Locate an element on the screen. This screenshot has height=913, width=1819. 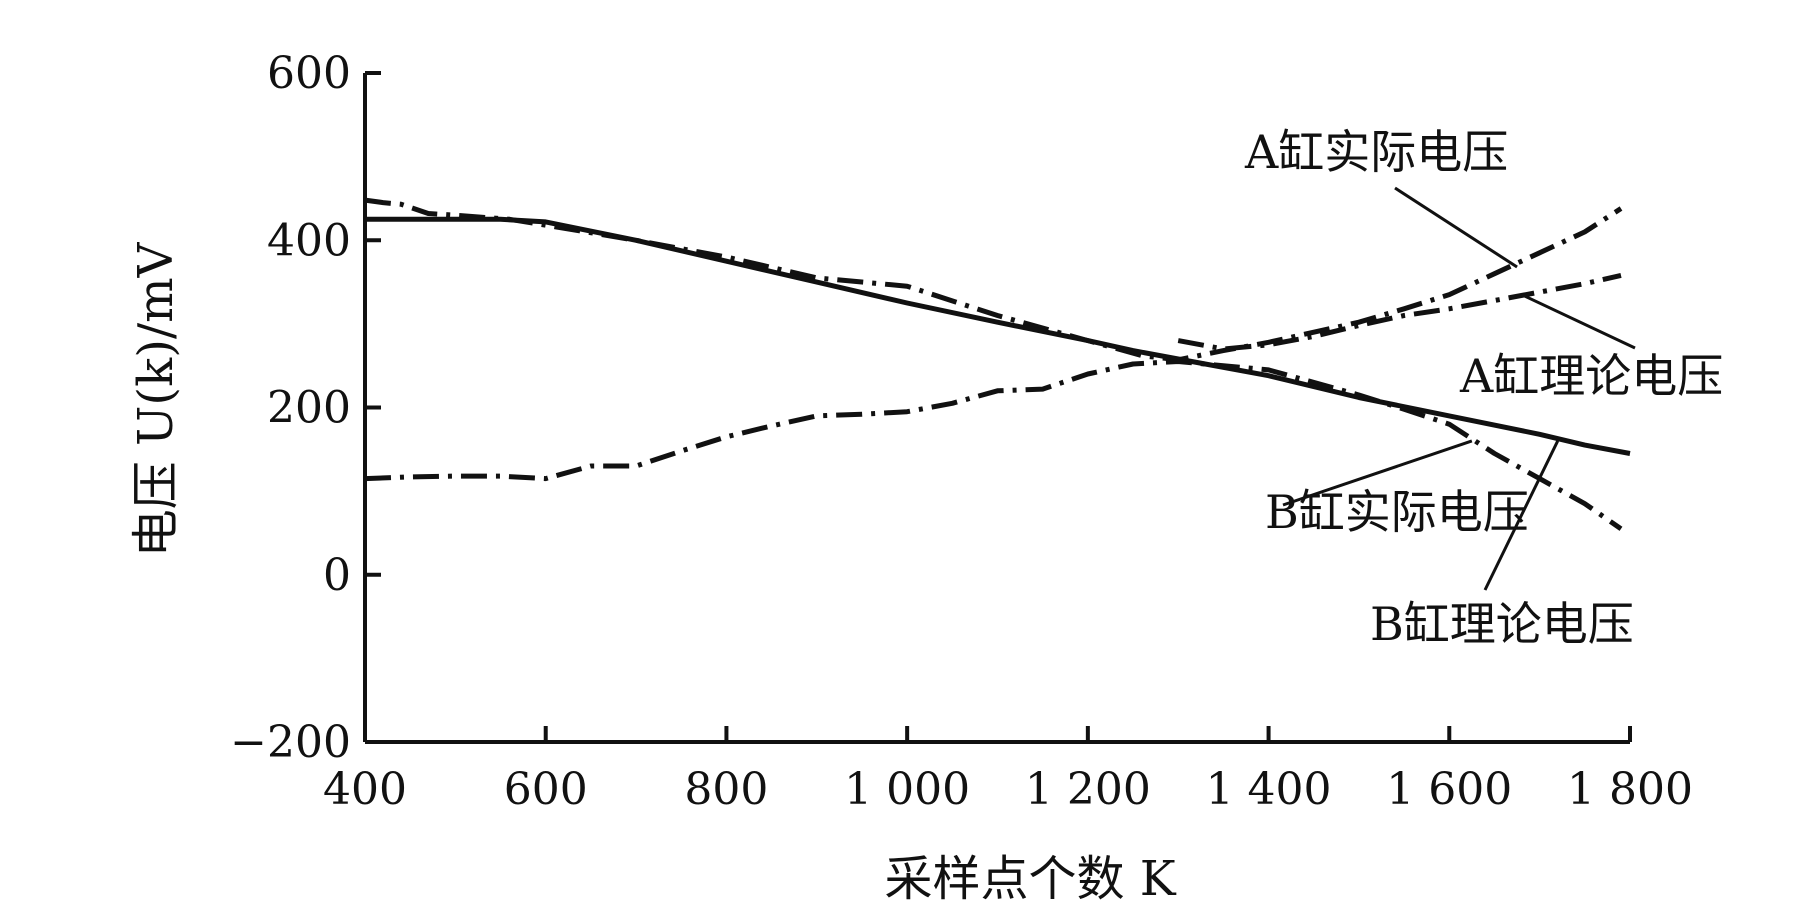
x-tick-label: 1 600 is located at coordinates (1449, 789).